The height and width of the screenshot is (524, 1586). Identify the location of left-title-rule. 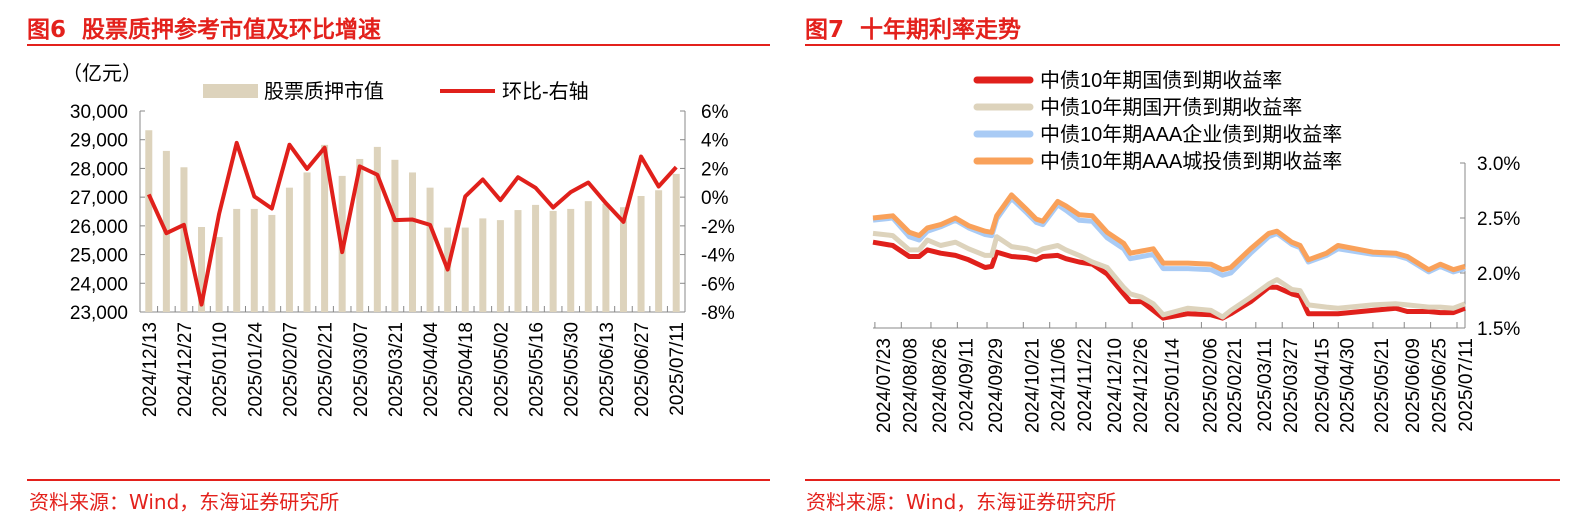
(398, 45).